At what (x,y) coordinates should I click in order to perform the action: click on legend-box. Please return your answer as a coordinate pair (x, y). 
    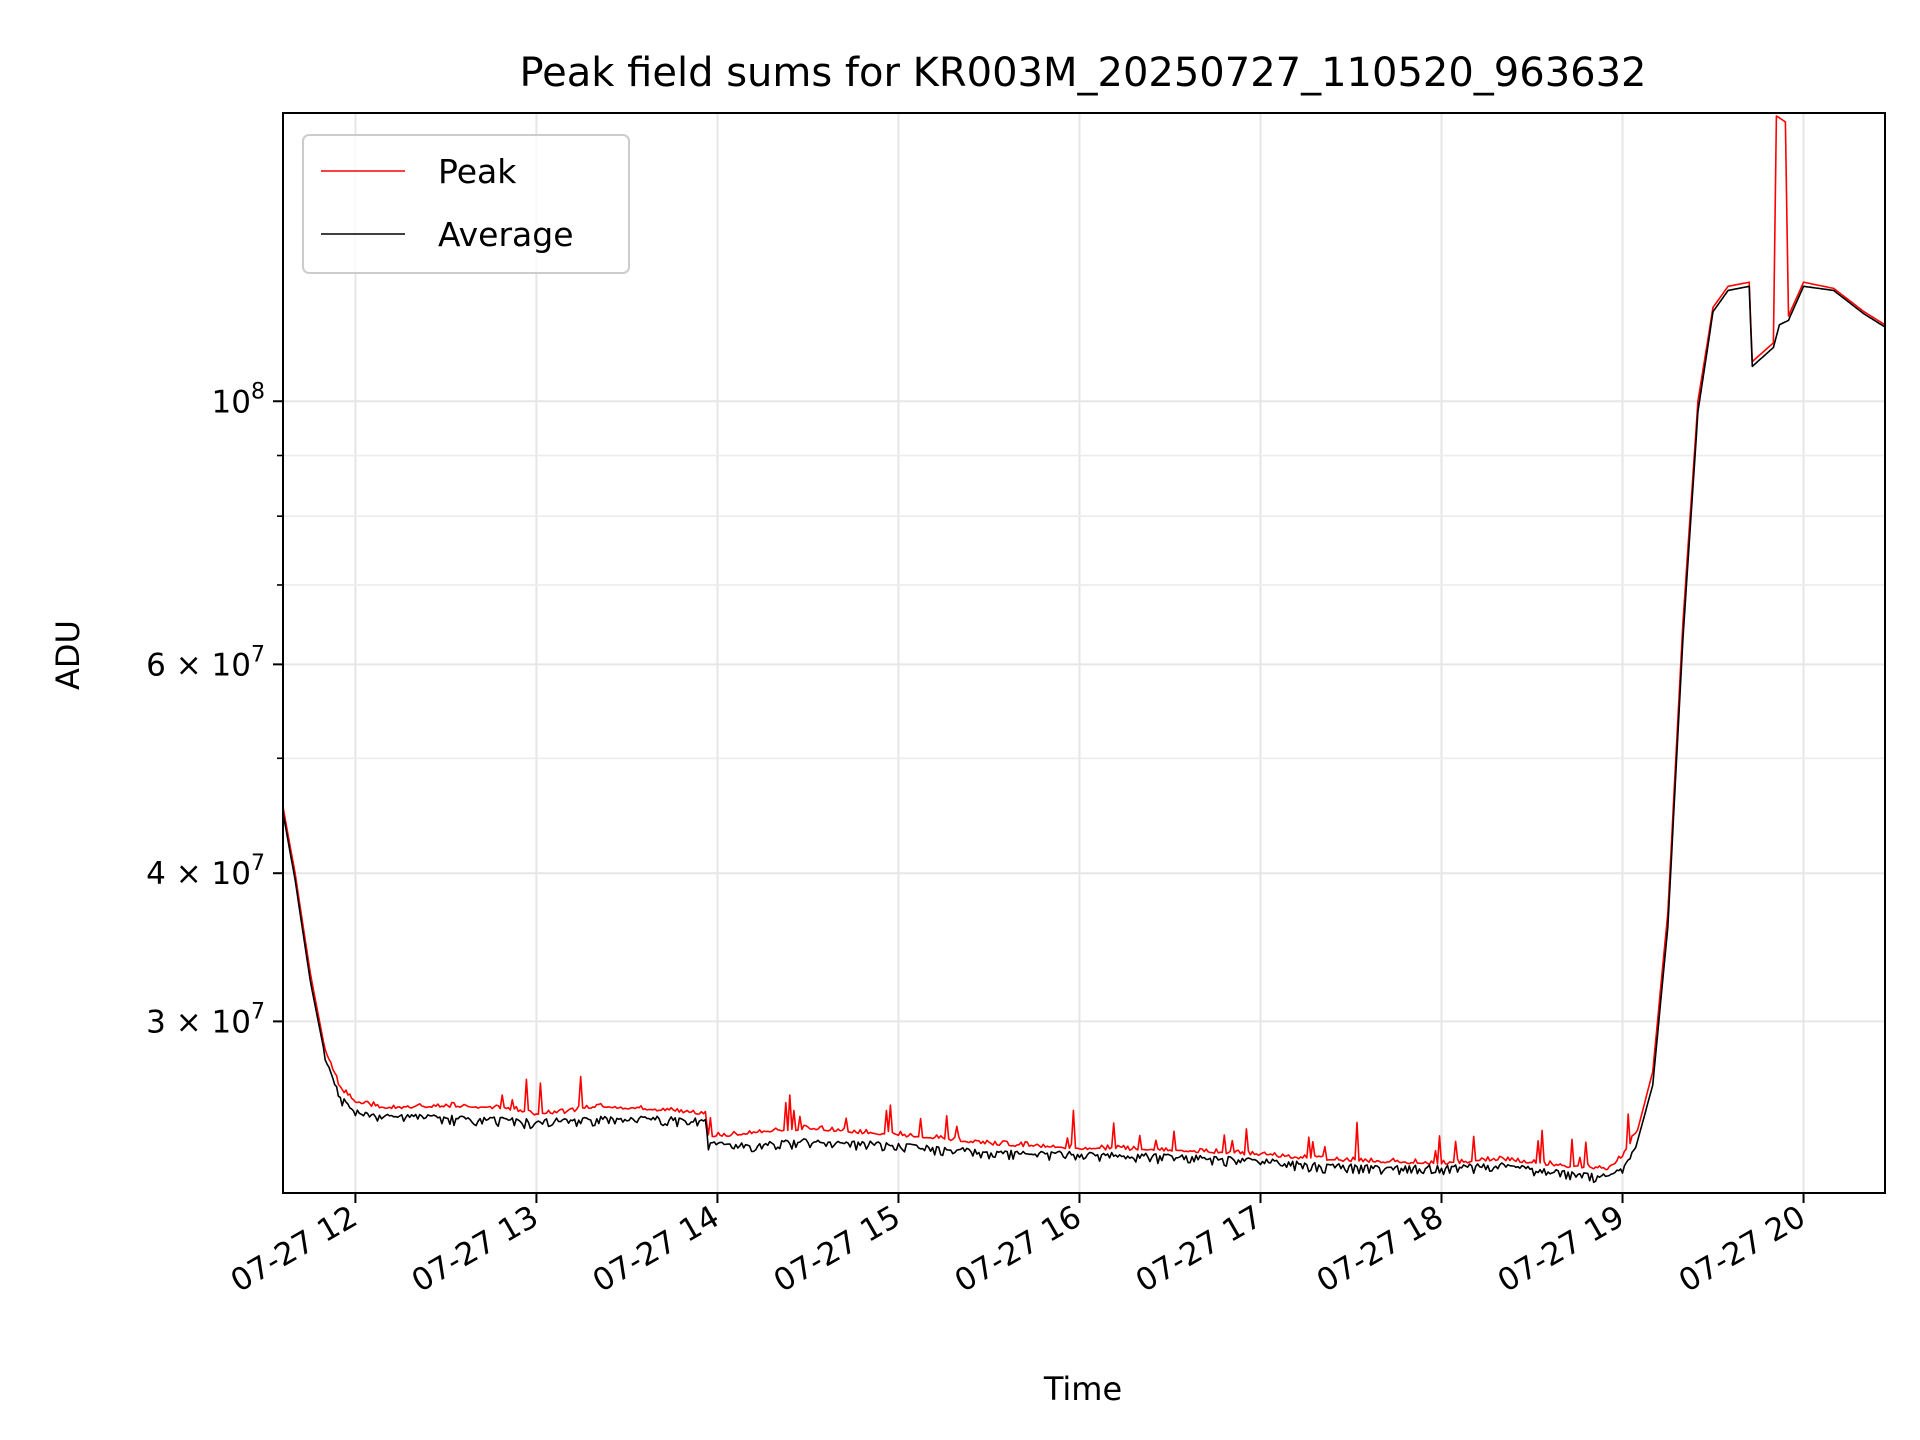
    Looking at the image, I should click on (466, 204).